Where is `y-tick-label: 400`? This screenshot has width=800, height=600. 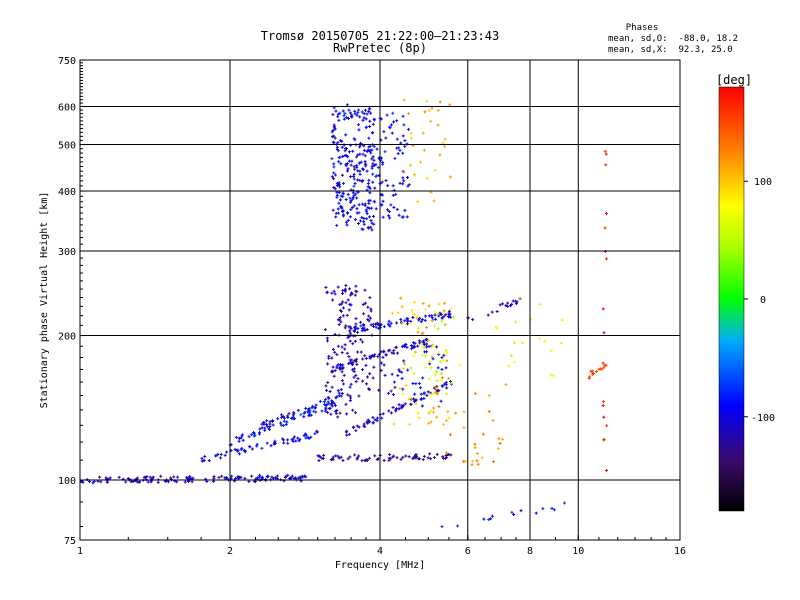
y-tick-label: 400 is located at coordinates (67, 192).